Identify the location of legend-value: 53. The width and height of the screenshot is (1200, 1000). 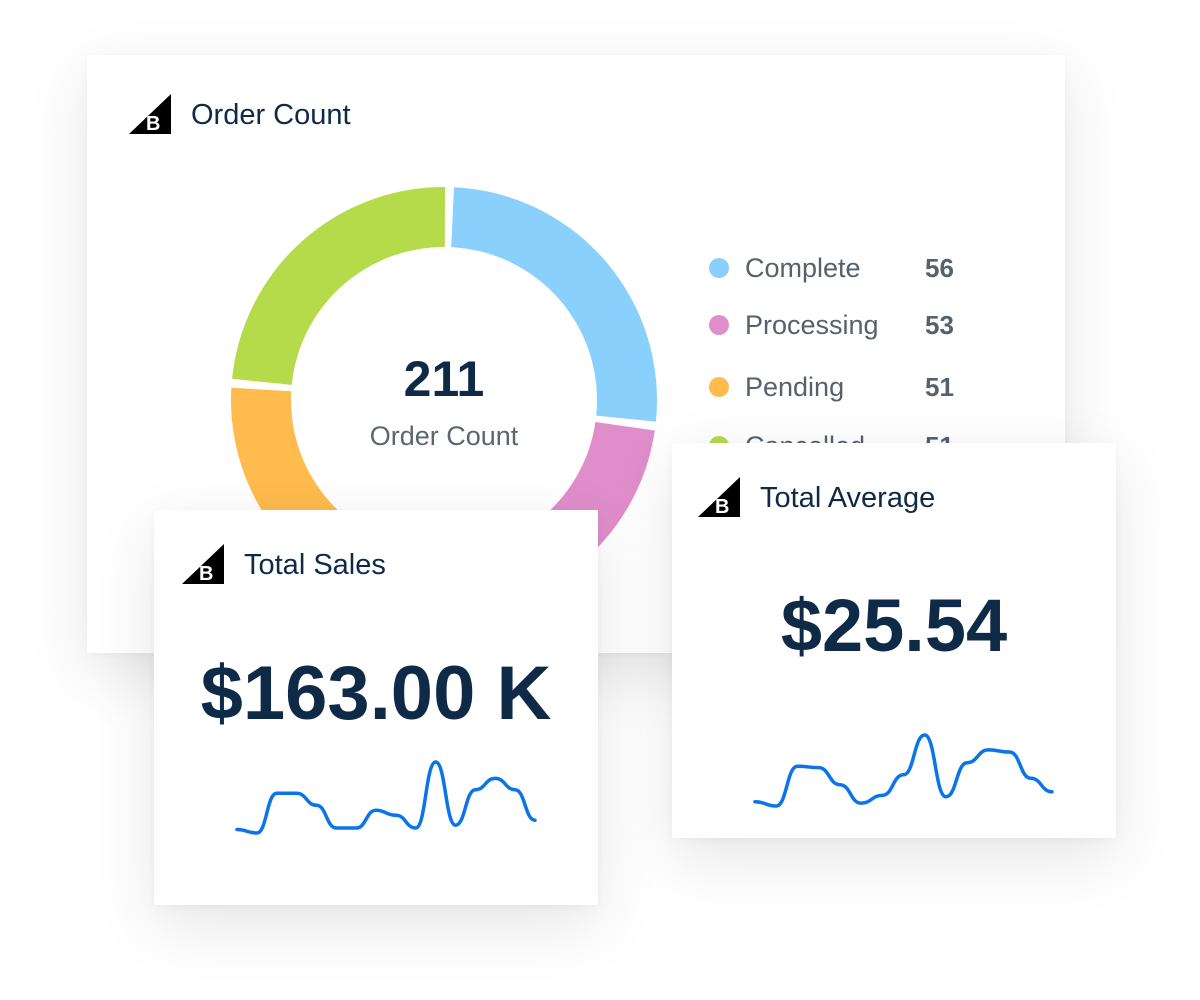
(939, 324).